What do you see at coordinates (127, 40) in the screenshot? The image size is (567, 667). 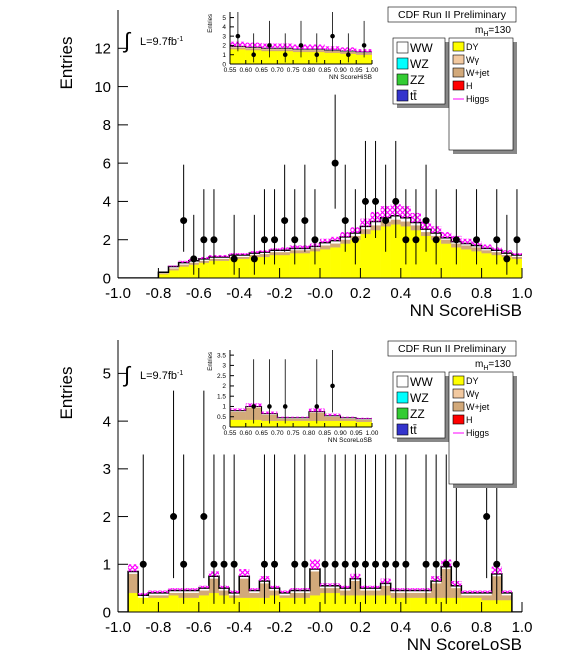 I see `integral-sign: ∫` at bounding box center [127, 40].